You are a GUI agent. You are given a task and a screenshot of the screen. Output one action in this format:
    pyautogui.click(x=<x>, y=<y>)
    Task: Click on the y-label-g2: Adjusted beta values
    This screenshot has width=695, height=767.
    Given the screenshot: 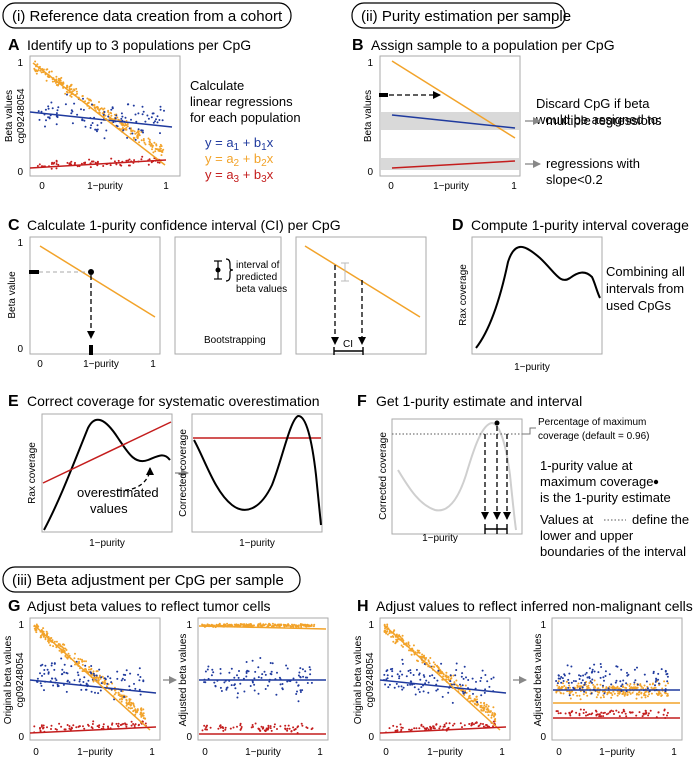 What is the action you would take?
    pyautogui.click(x=183, y=680)
    